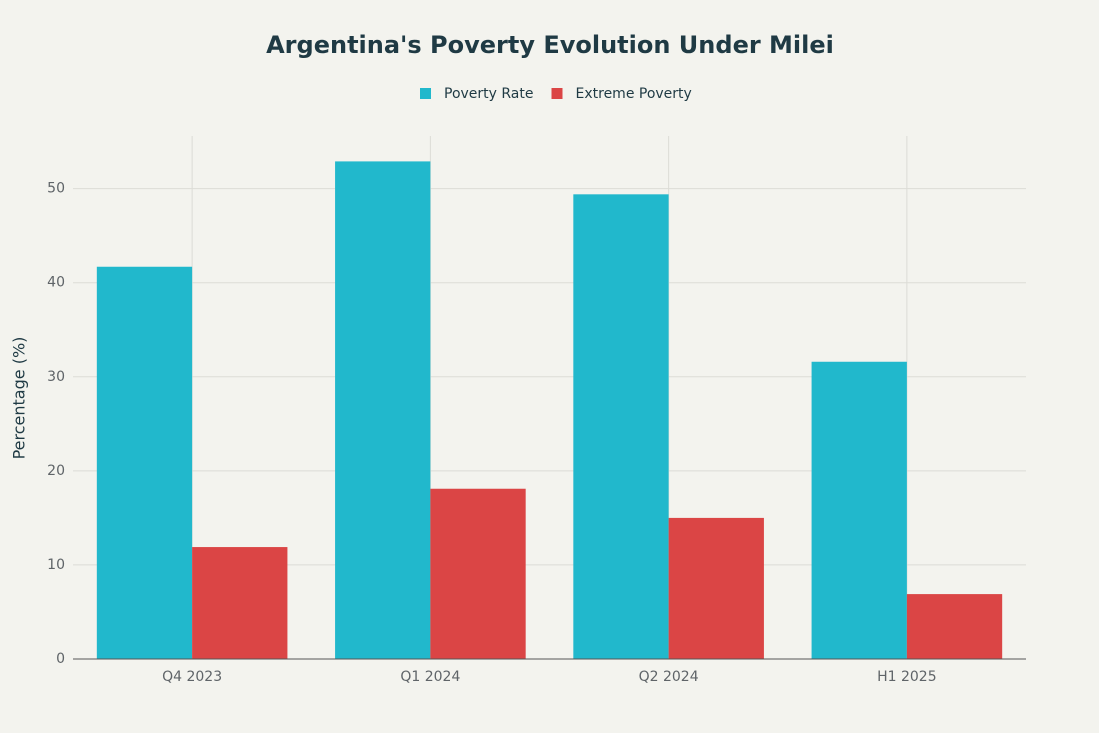 The image size is (1099, 733). What do you see at coordinates (56, 189) in the screenshot?
I see `y-tick-label: 50` at bounding box center [56, 189].